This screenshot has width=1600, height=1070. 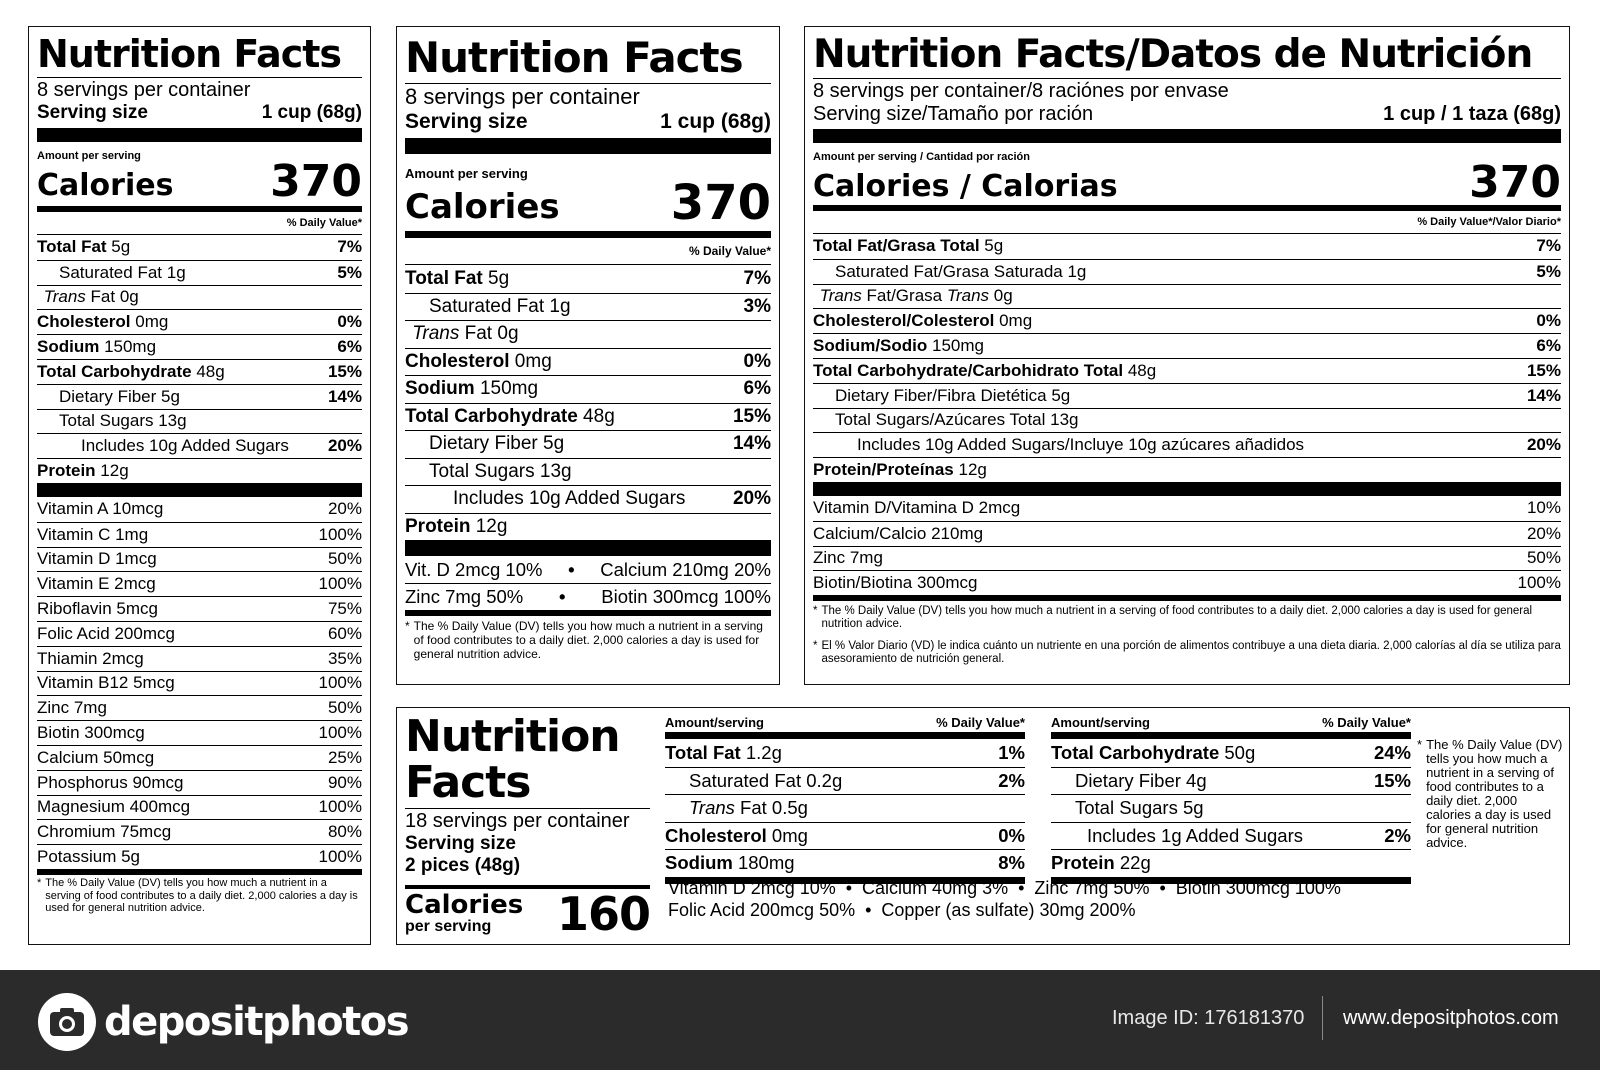 I want to click on nutrient-daily-value: 24%, so click(x=1392, y=752).